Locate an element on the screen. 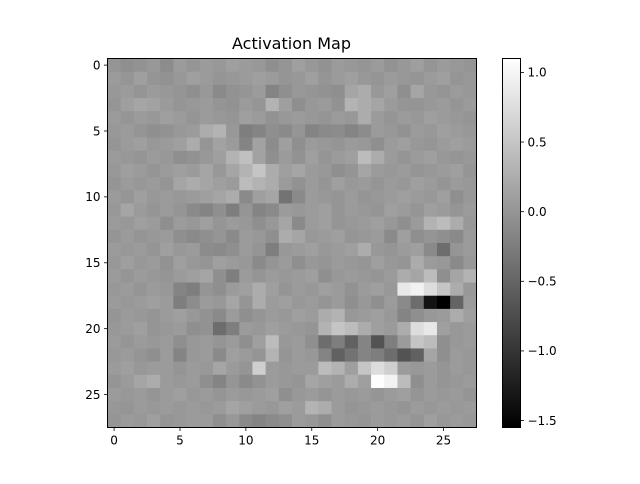 Image resolution: width=640 pixels, height=484 pixels. y-tick-label: 20 is located at coordinates (92, 329).